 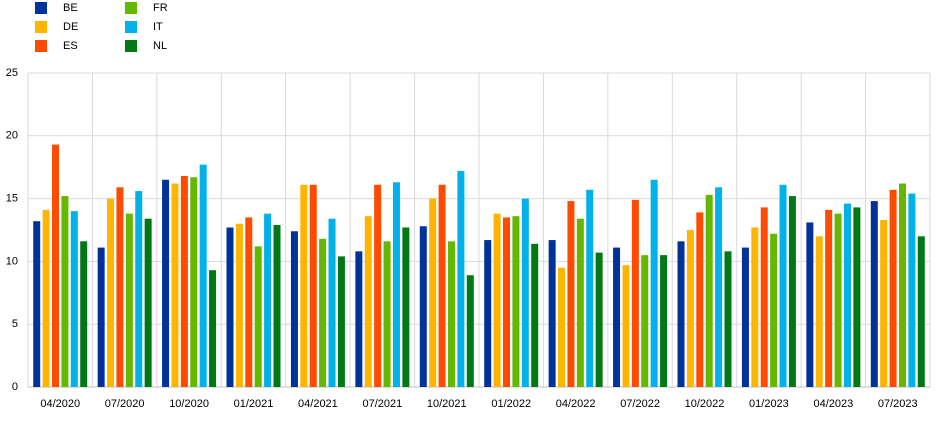 I want to click on y-tick-label: 25, so click(x=12, y=73).